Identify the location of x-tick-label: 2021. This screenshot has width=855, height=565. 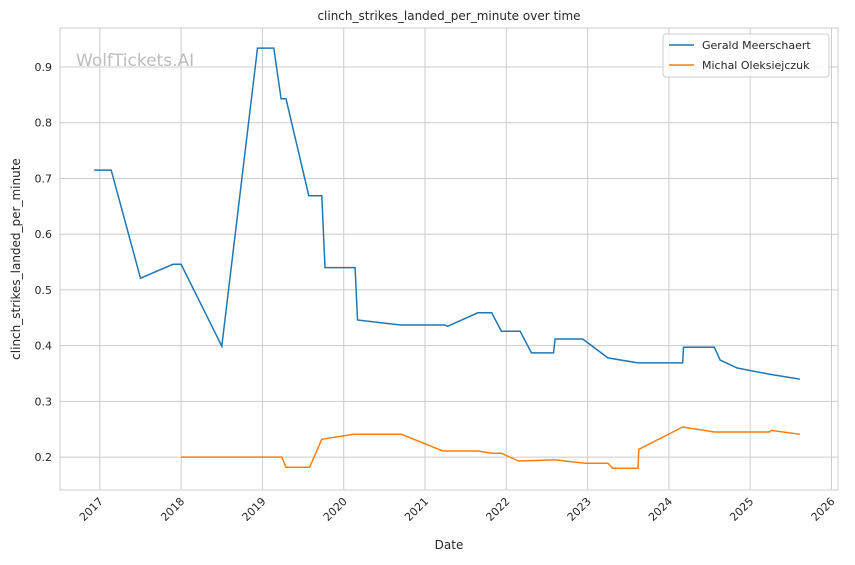
(416, 509).